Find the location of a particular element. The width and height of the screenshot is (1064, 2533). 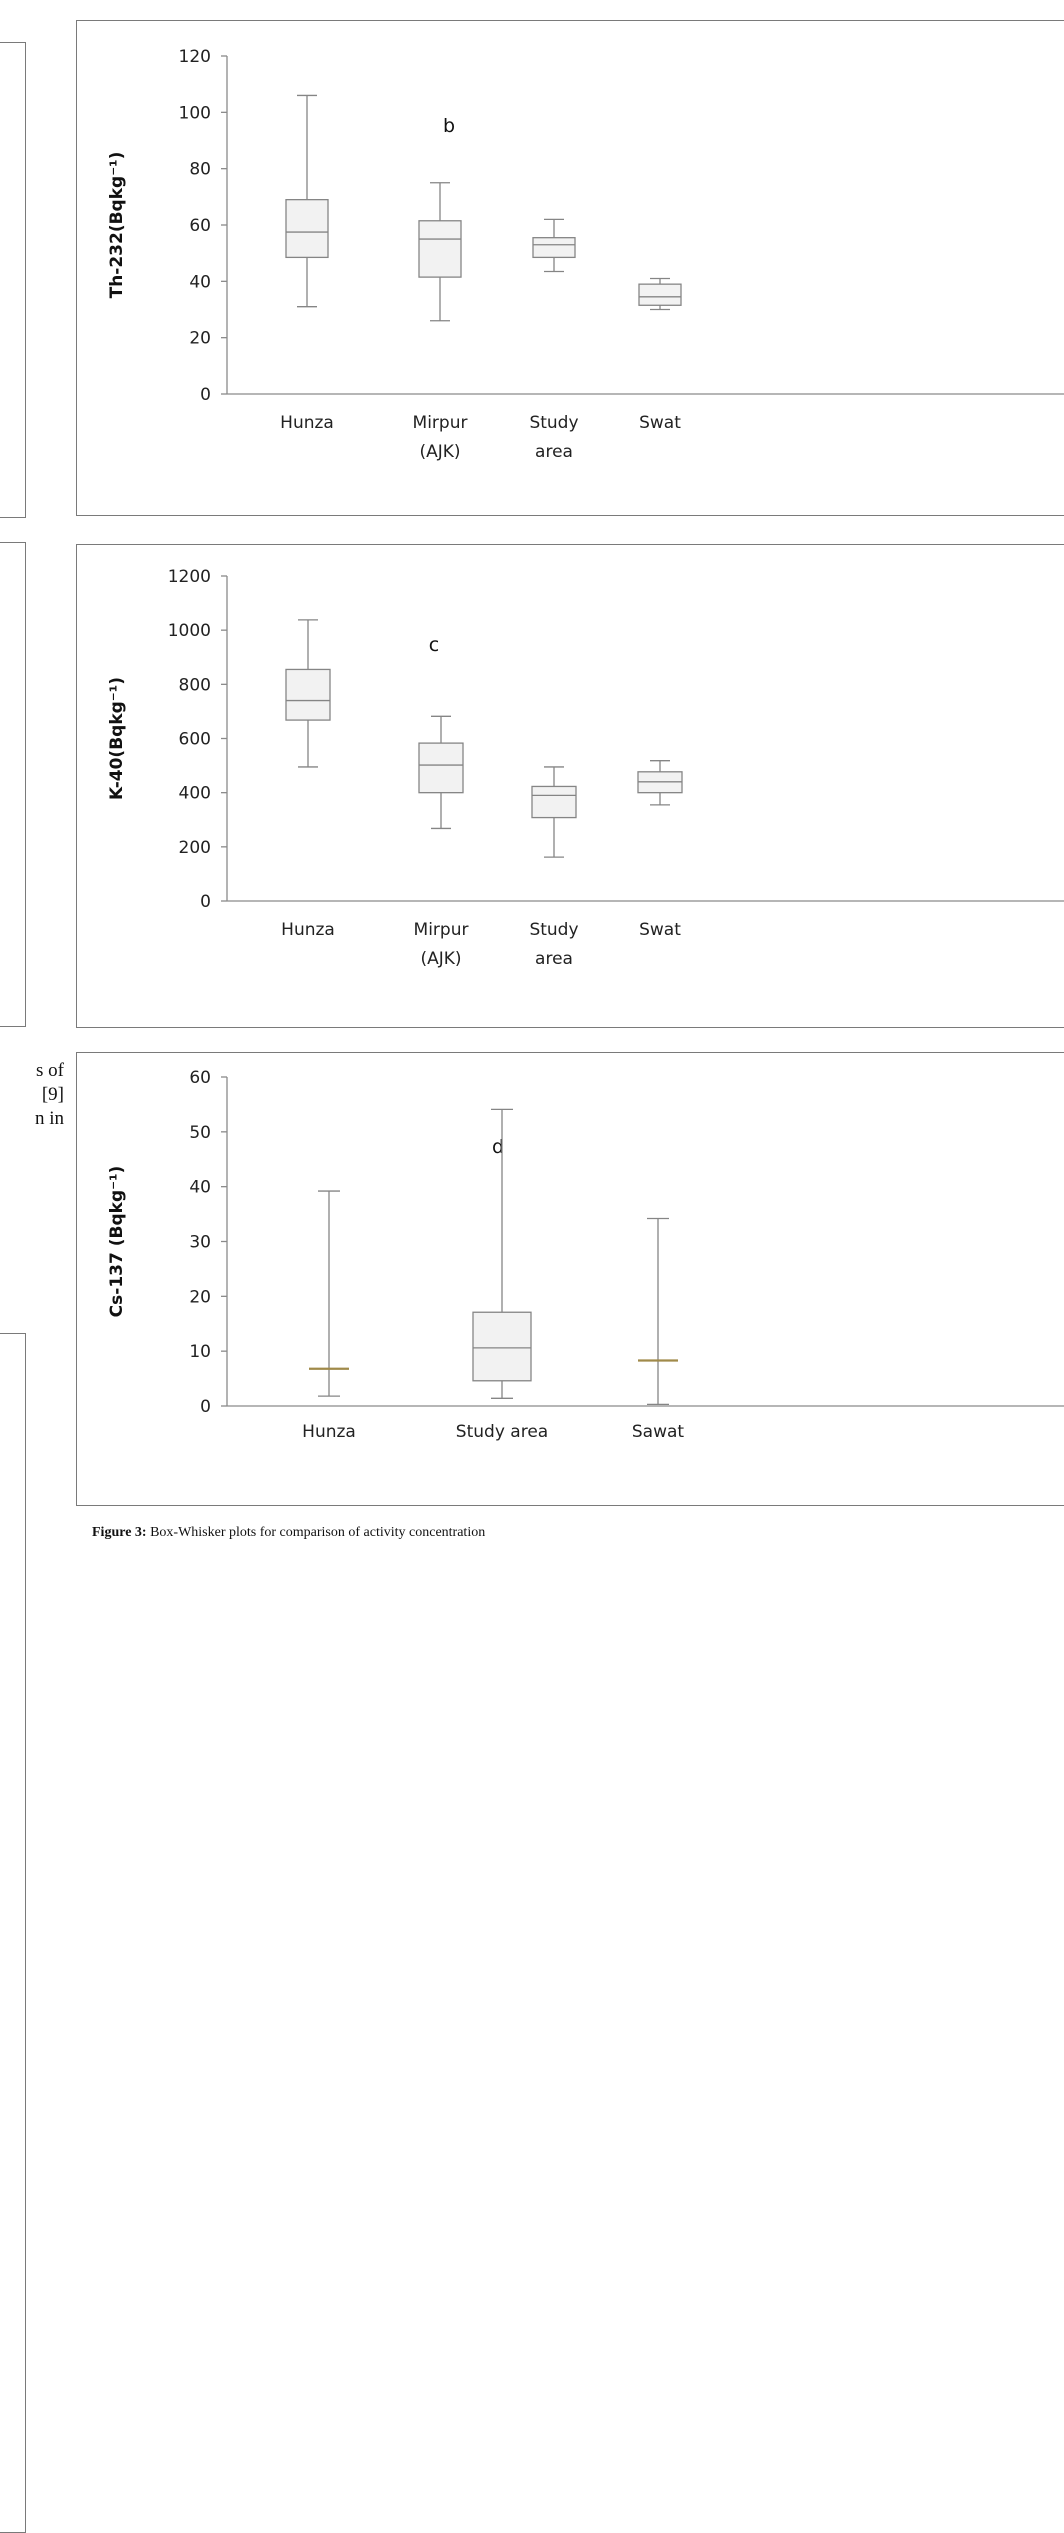

y-axis-title: Cs-137 (Bqkg⁻¹) is located at coordinates (117, 1242).